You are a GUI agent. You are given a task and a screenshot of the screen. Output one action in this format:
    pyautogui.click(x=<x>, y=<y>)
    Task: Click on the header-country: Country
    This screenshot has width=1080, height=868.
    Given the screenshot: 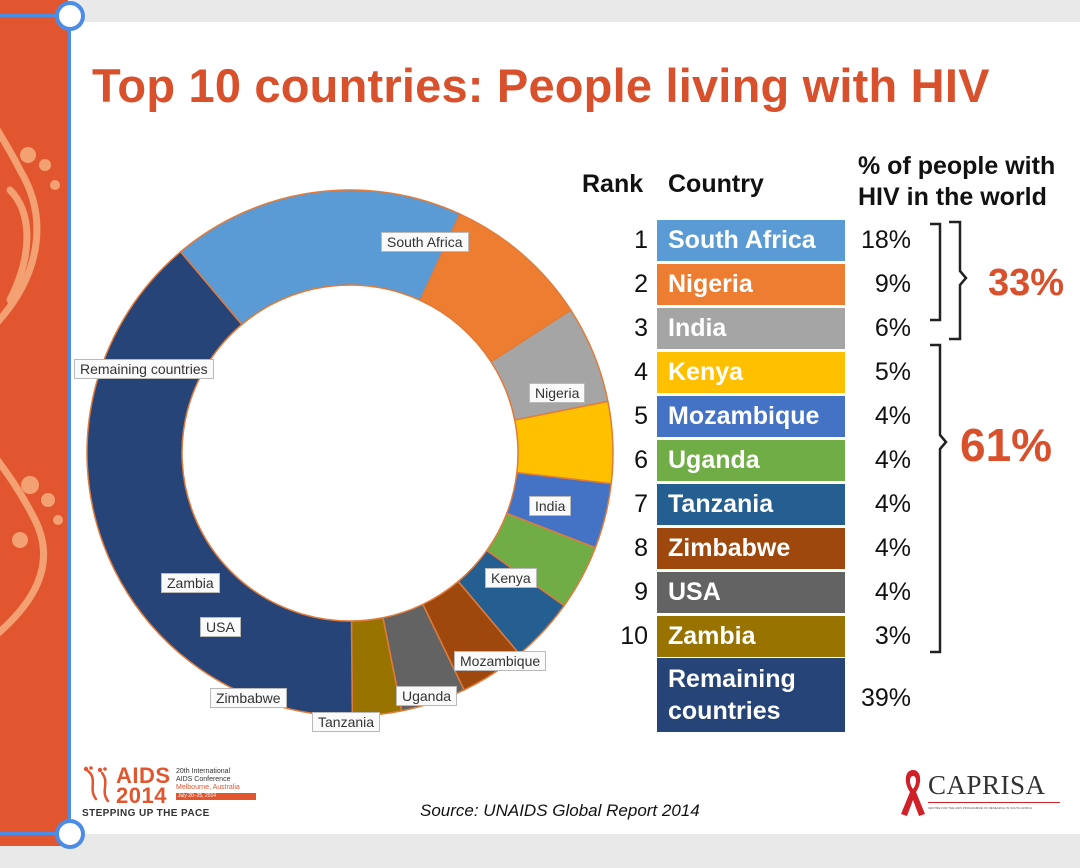 What is the action you would take?
    pyautogui.click(x=716, y=184)
    